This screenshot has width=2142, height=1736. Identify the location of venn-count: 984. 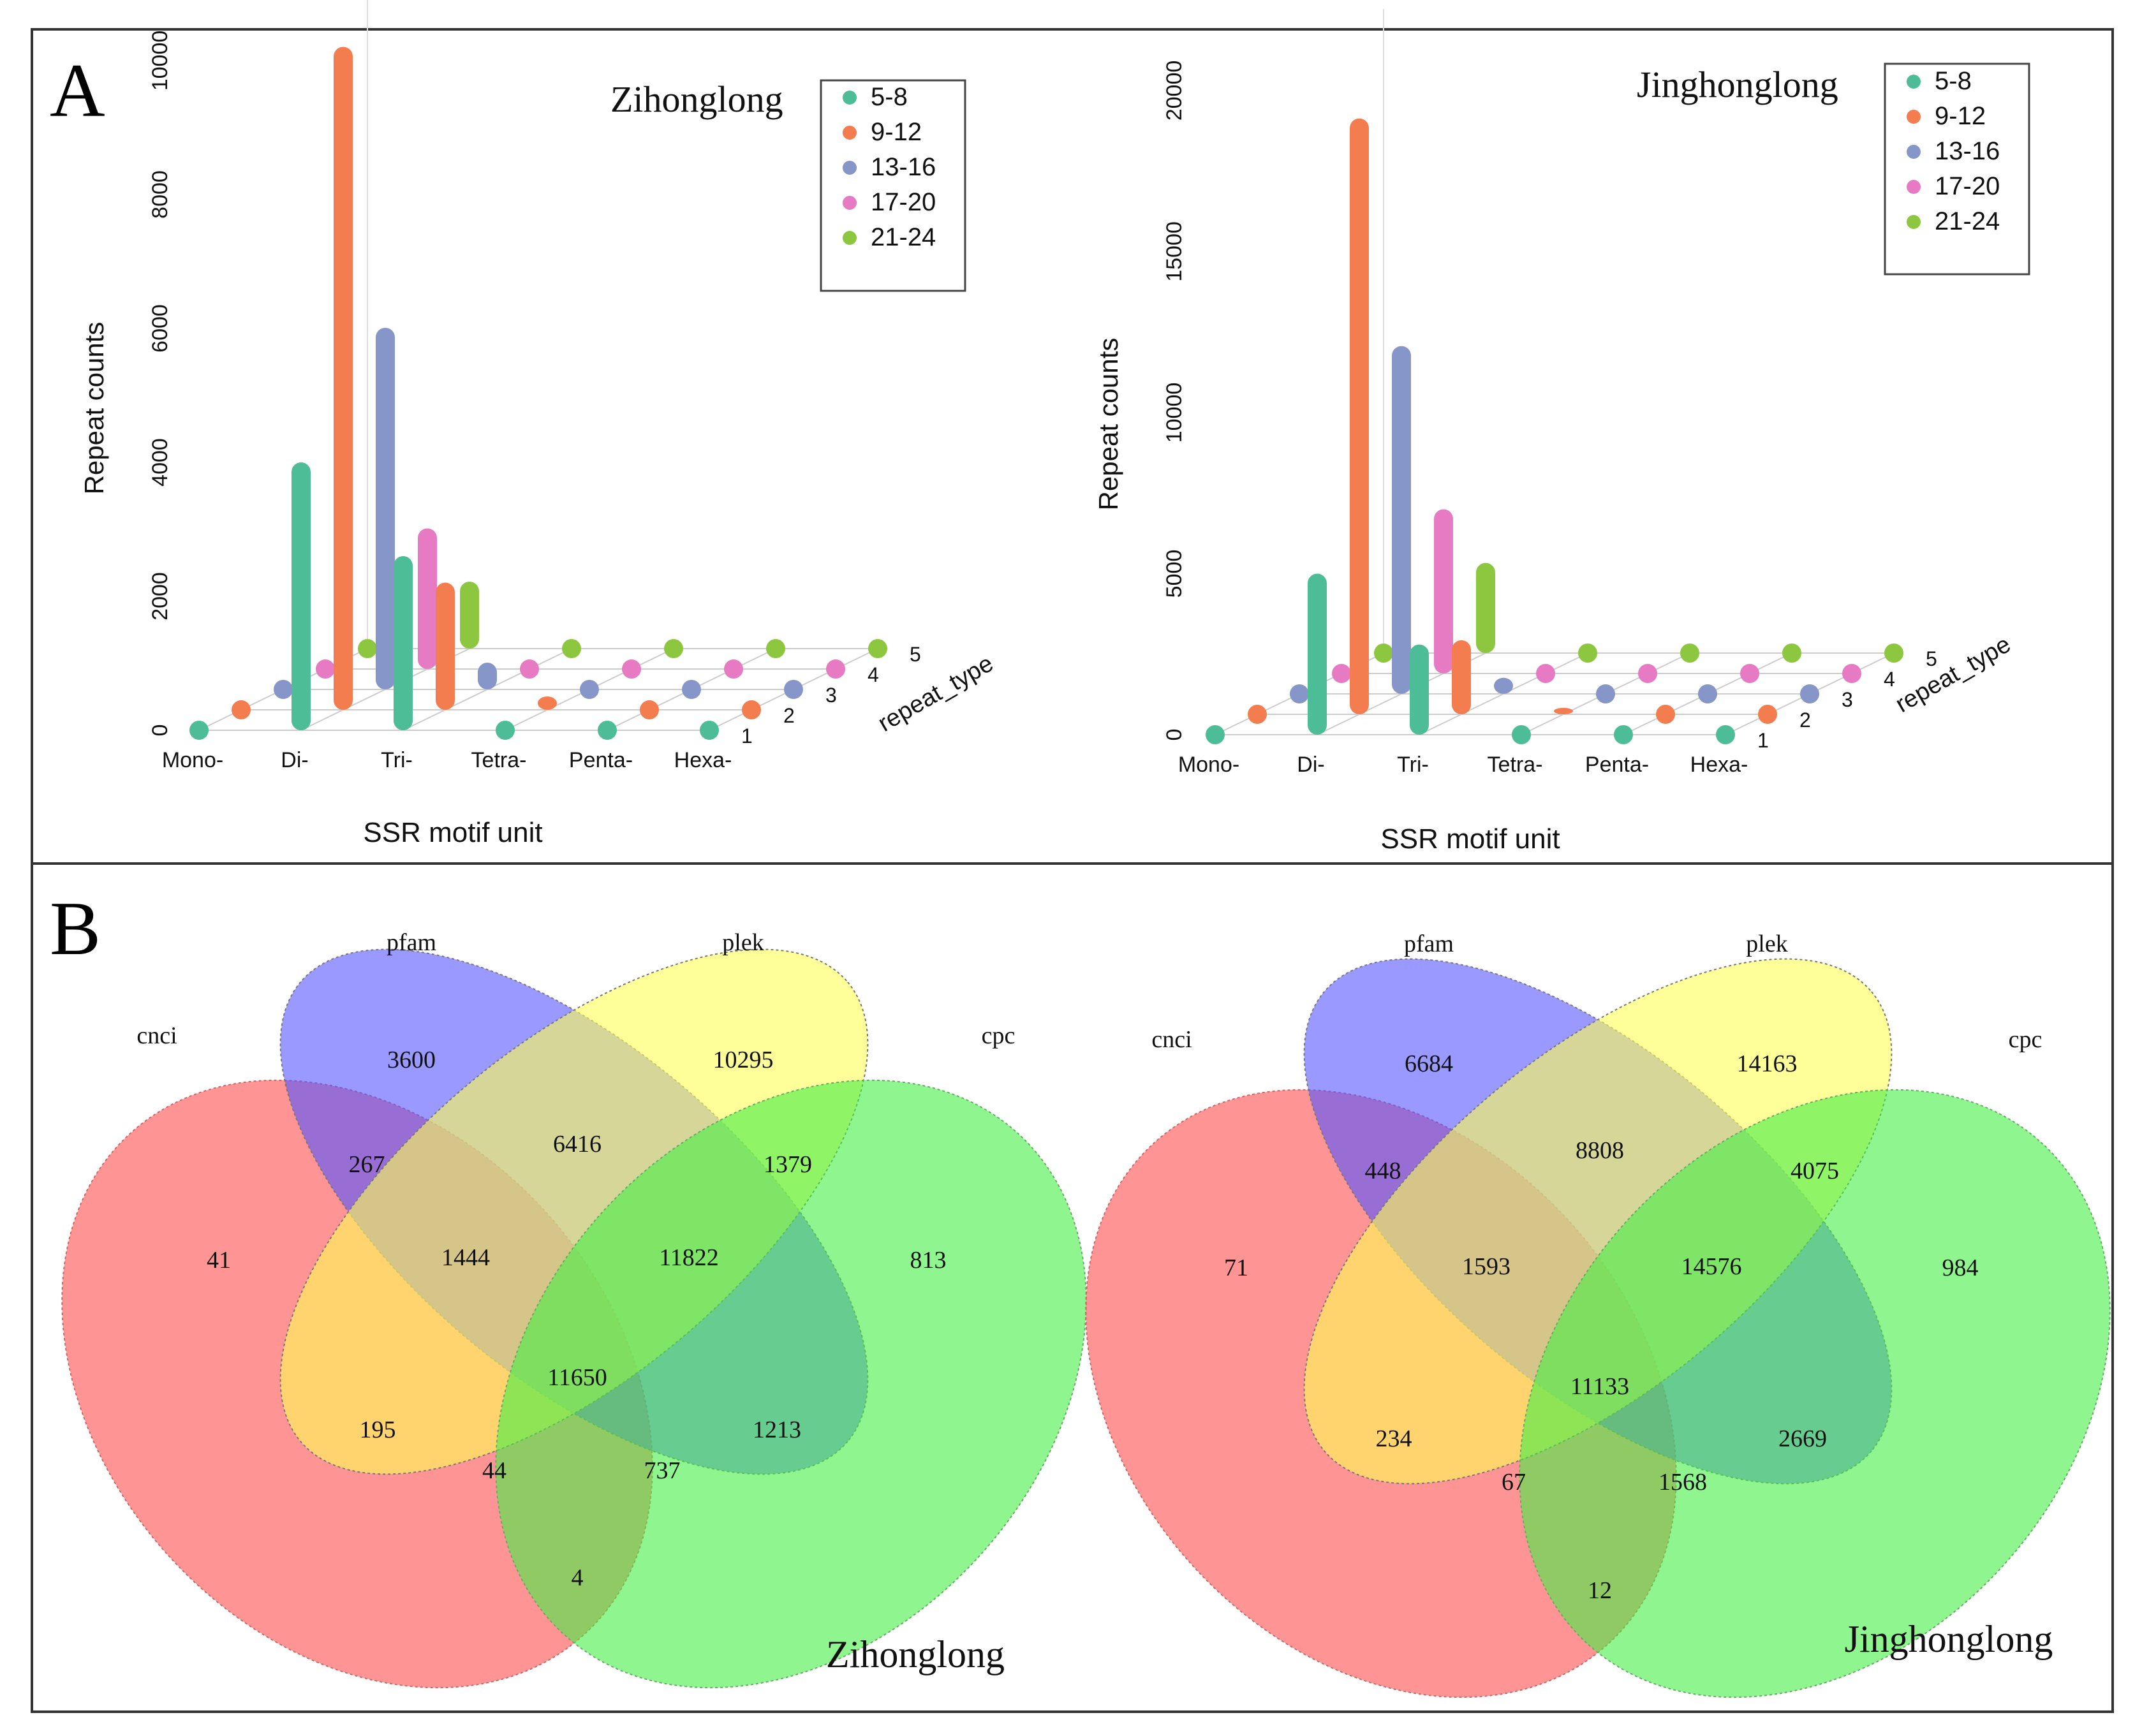
(1960, 1267).